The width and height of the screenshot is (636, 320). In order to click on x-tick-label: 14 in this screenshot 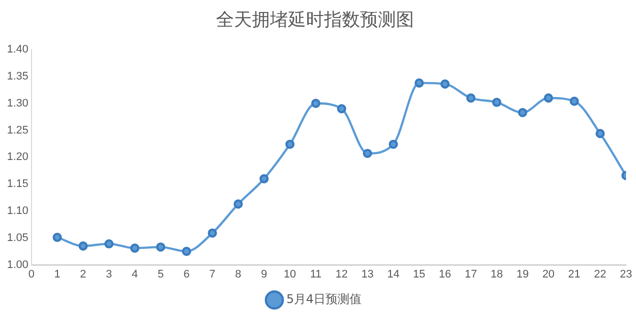, I will do `click(393, 274)`.